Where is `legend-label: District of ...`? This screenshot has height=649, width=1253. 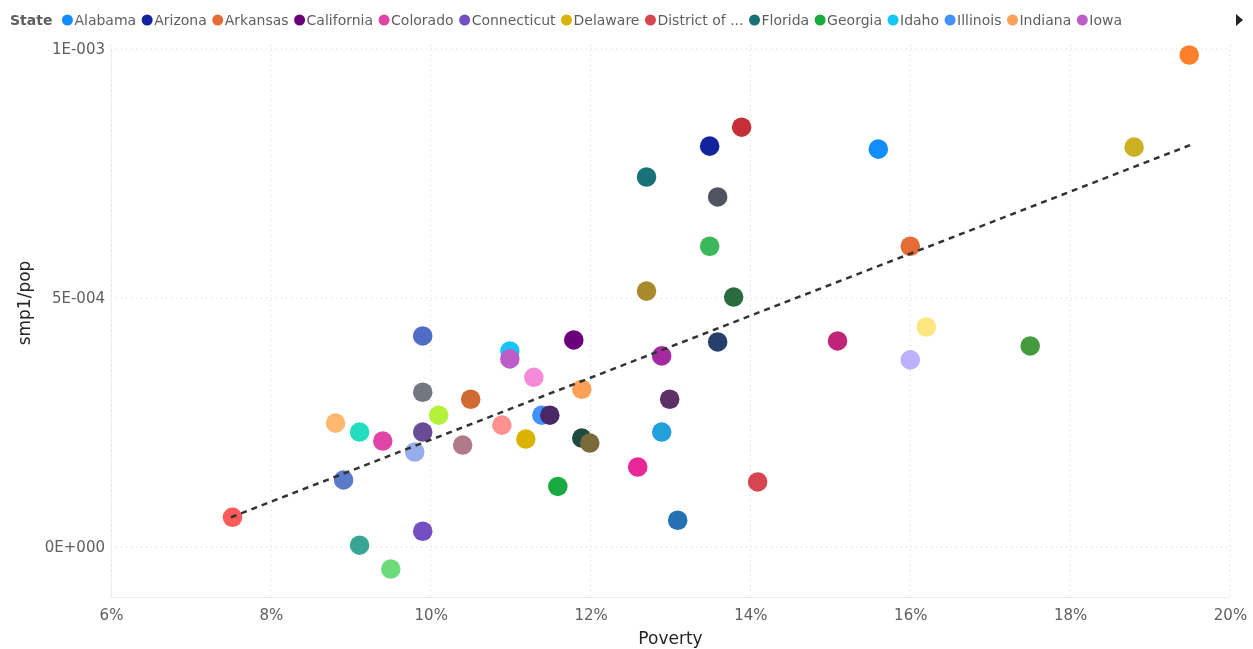
legend-label: District of ... is located at coordinates (700, 20).